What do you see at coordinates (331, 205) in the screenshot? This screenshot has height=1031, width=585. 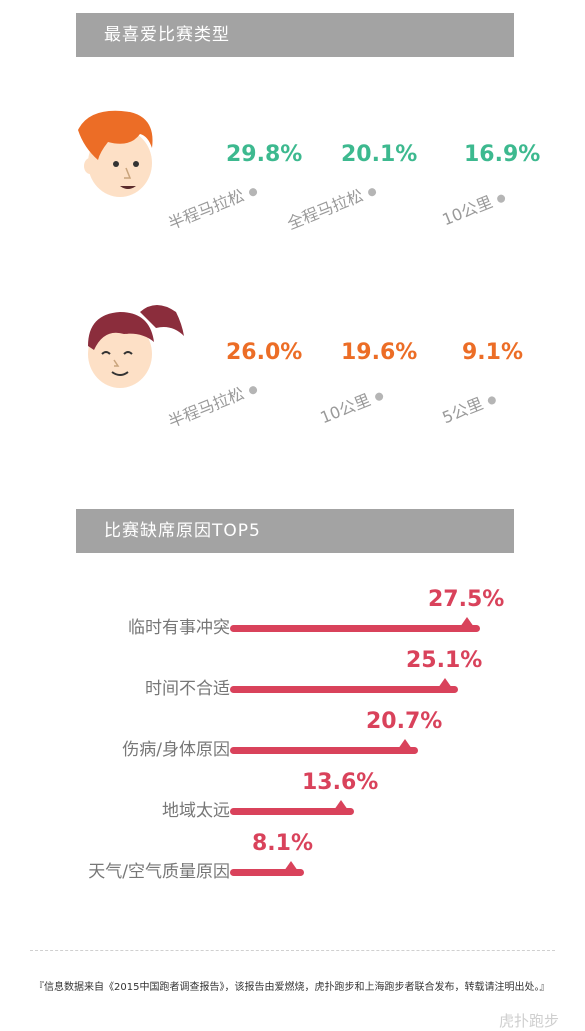 I see `male-category-2: 全程马拉松` at bounding box center [331, 205].